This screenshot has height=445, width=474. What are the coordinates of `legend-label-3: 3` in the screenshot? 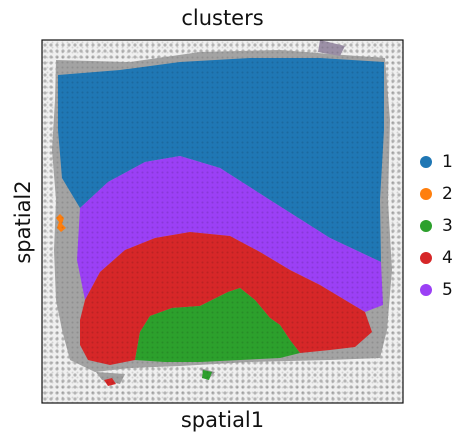 It's located at (447, 226).